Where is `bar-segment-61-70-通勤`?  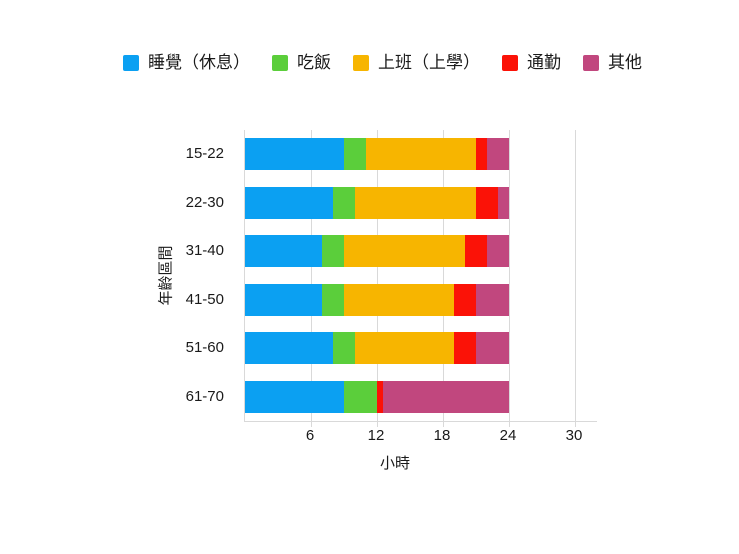
bar-segment-61-70-通勤 is located at coordinates (380, 396).